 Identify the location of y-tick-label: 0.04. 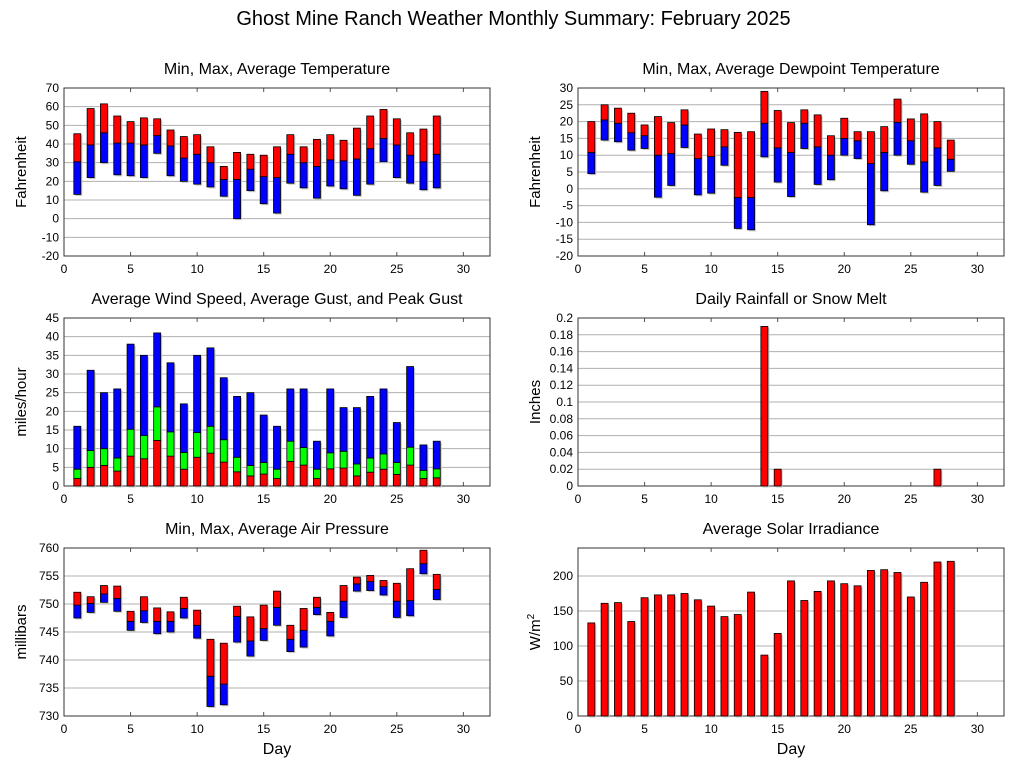
(562, 452).